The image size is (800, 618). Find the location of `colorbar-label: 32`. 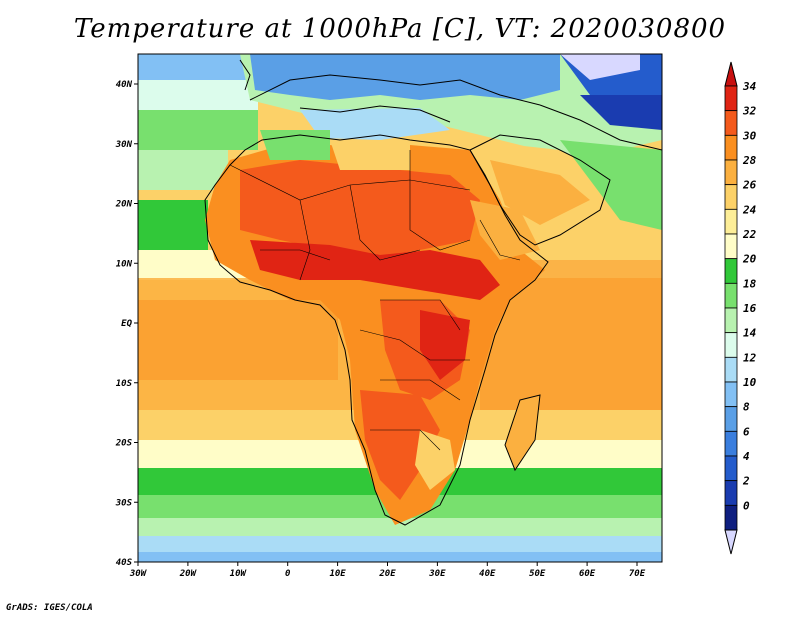

colorbar-label: 32 is located at coordinates (749, 111).